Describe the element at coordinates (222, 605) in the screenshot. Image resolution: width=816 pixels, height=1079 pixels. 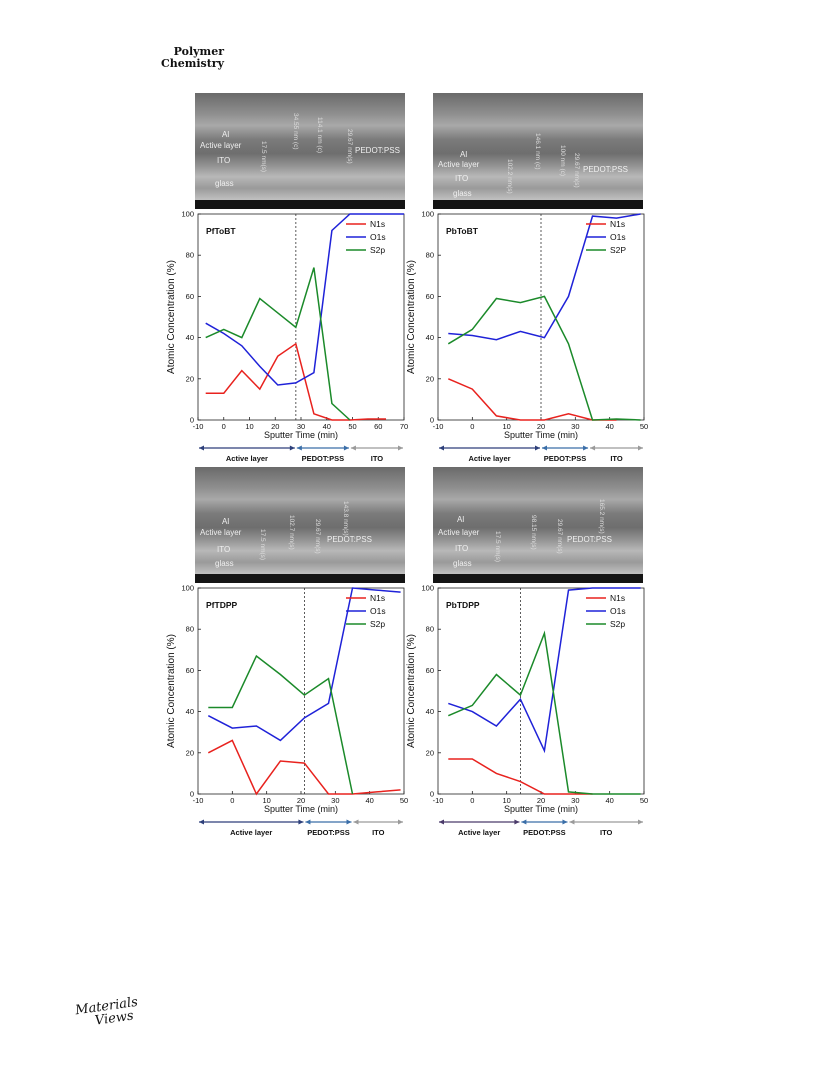
I see `chart-title: PfTDPP` at that location.